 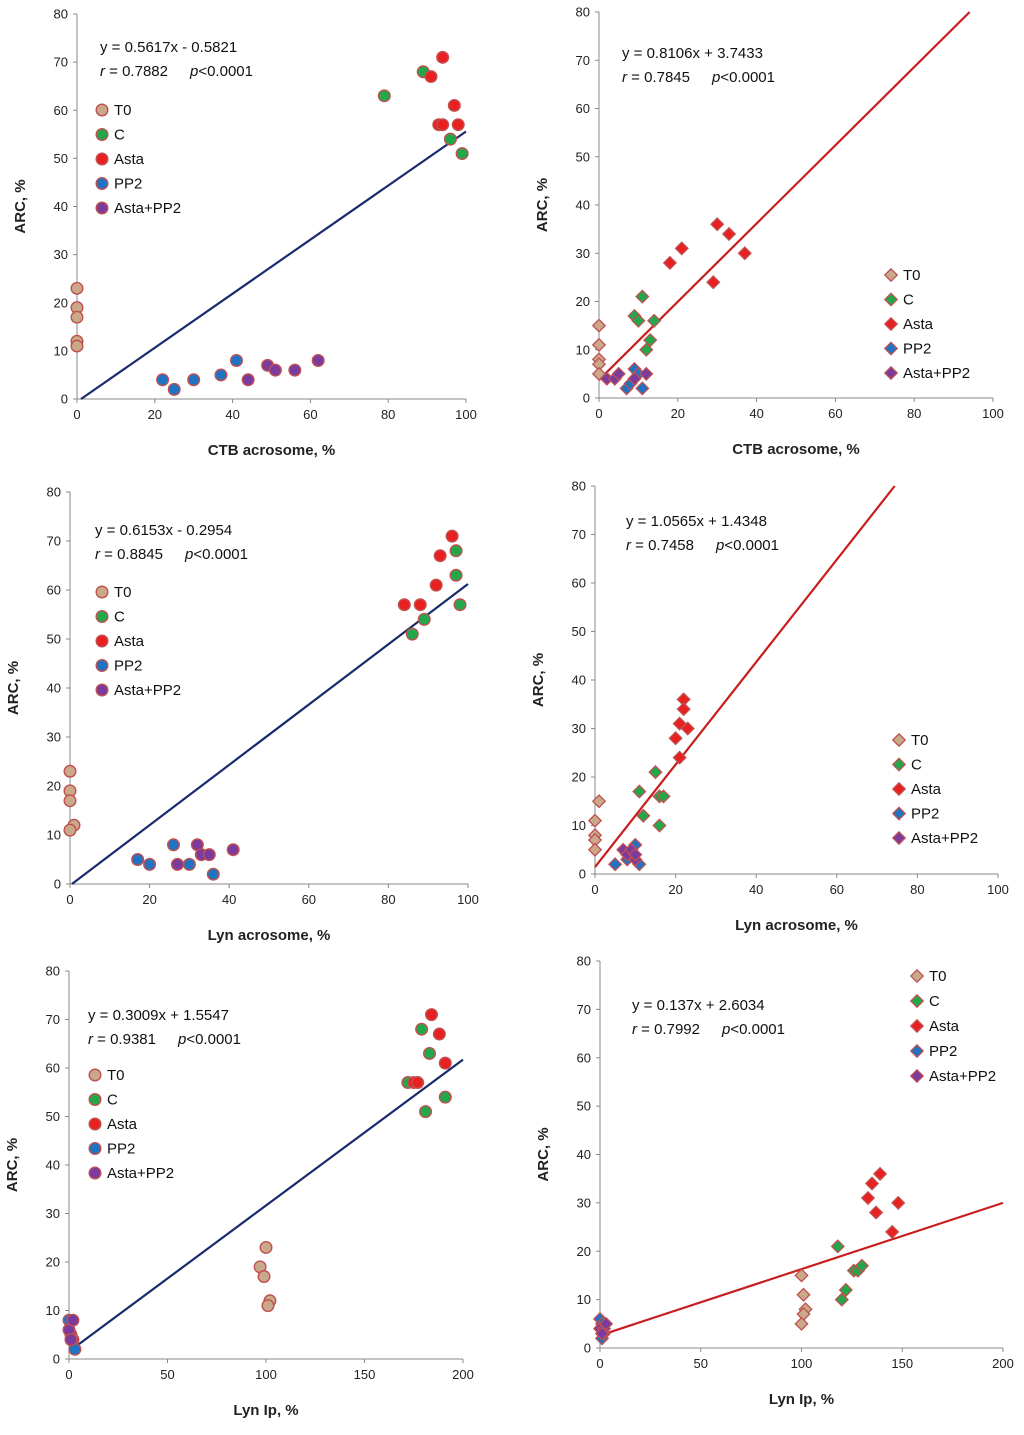 I want to click on x-tick-label: 0, so click(x=76, y=414).